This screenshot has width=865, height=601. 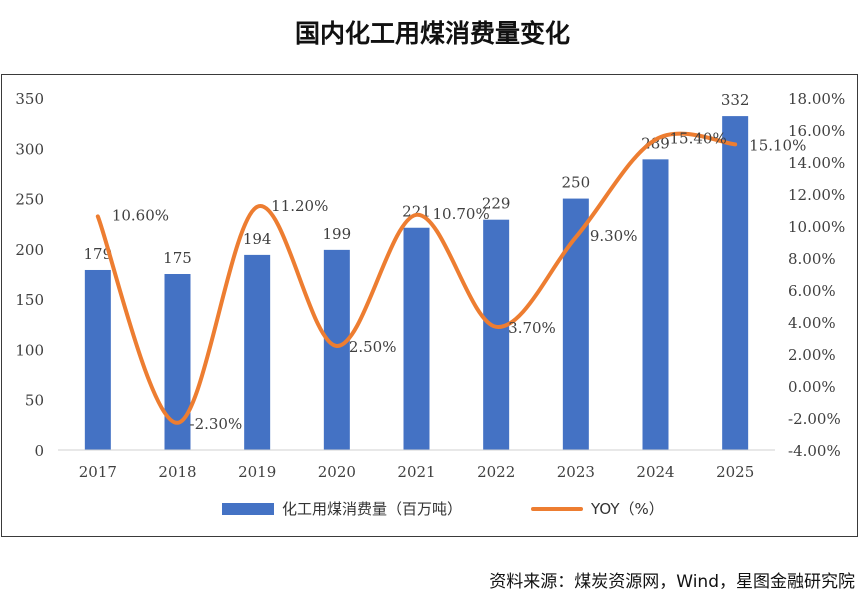 I want to click on x-tick-label: 2021, so click(x=416, y=472).